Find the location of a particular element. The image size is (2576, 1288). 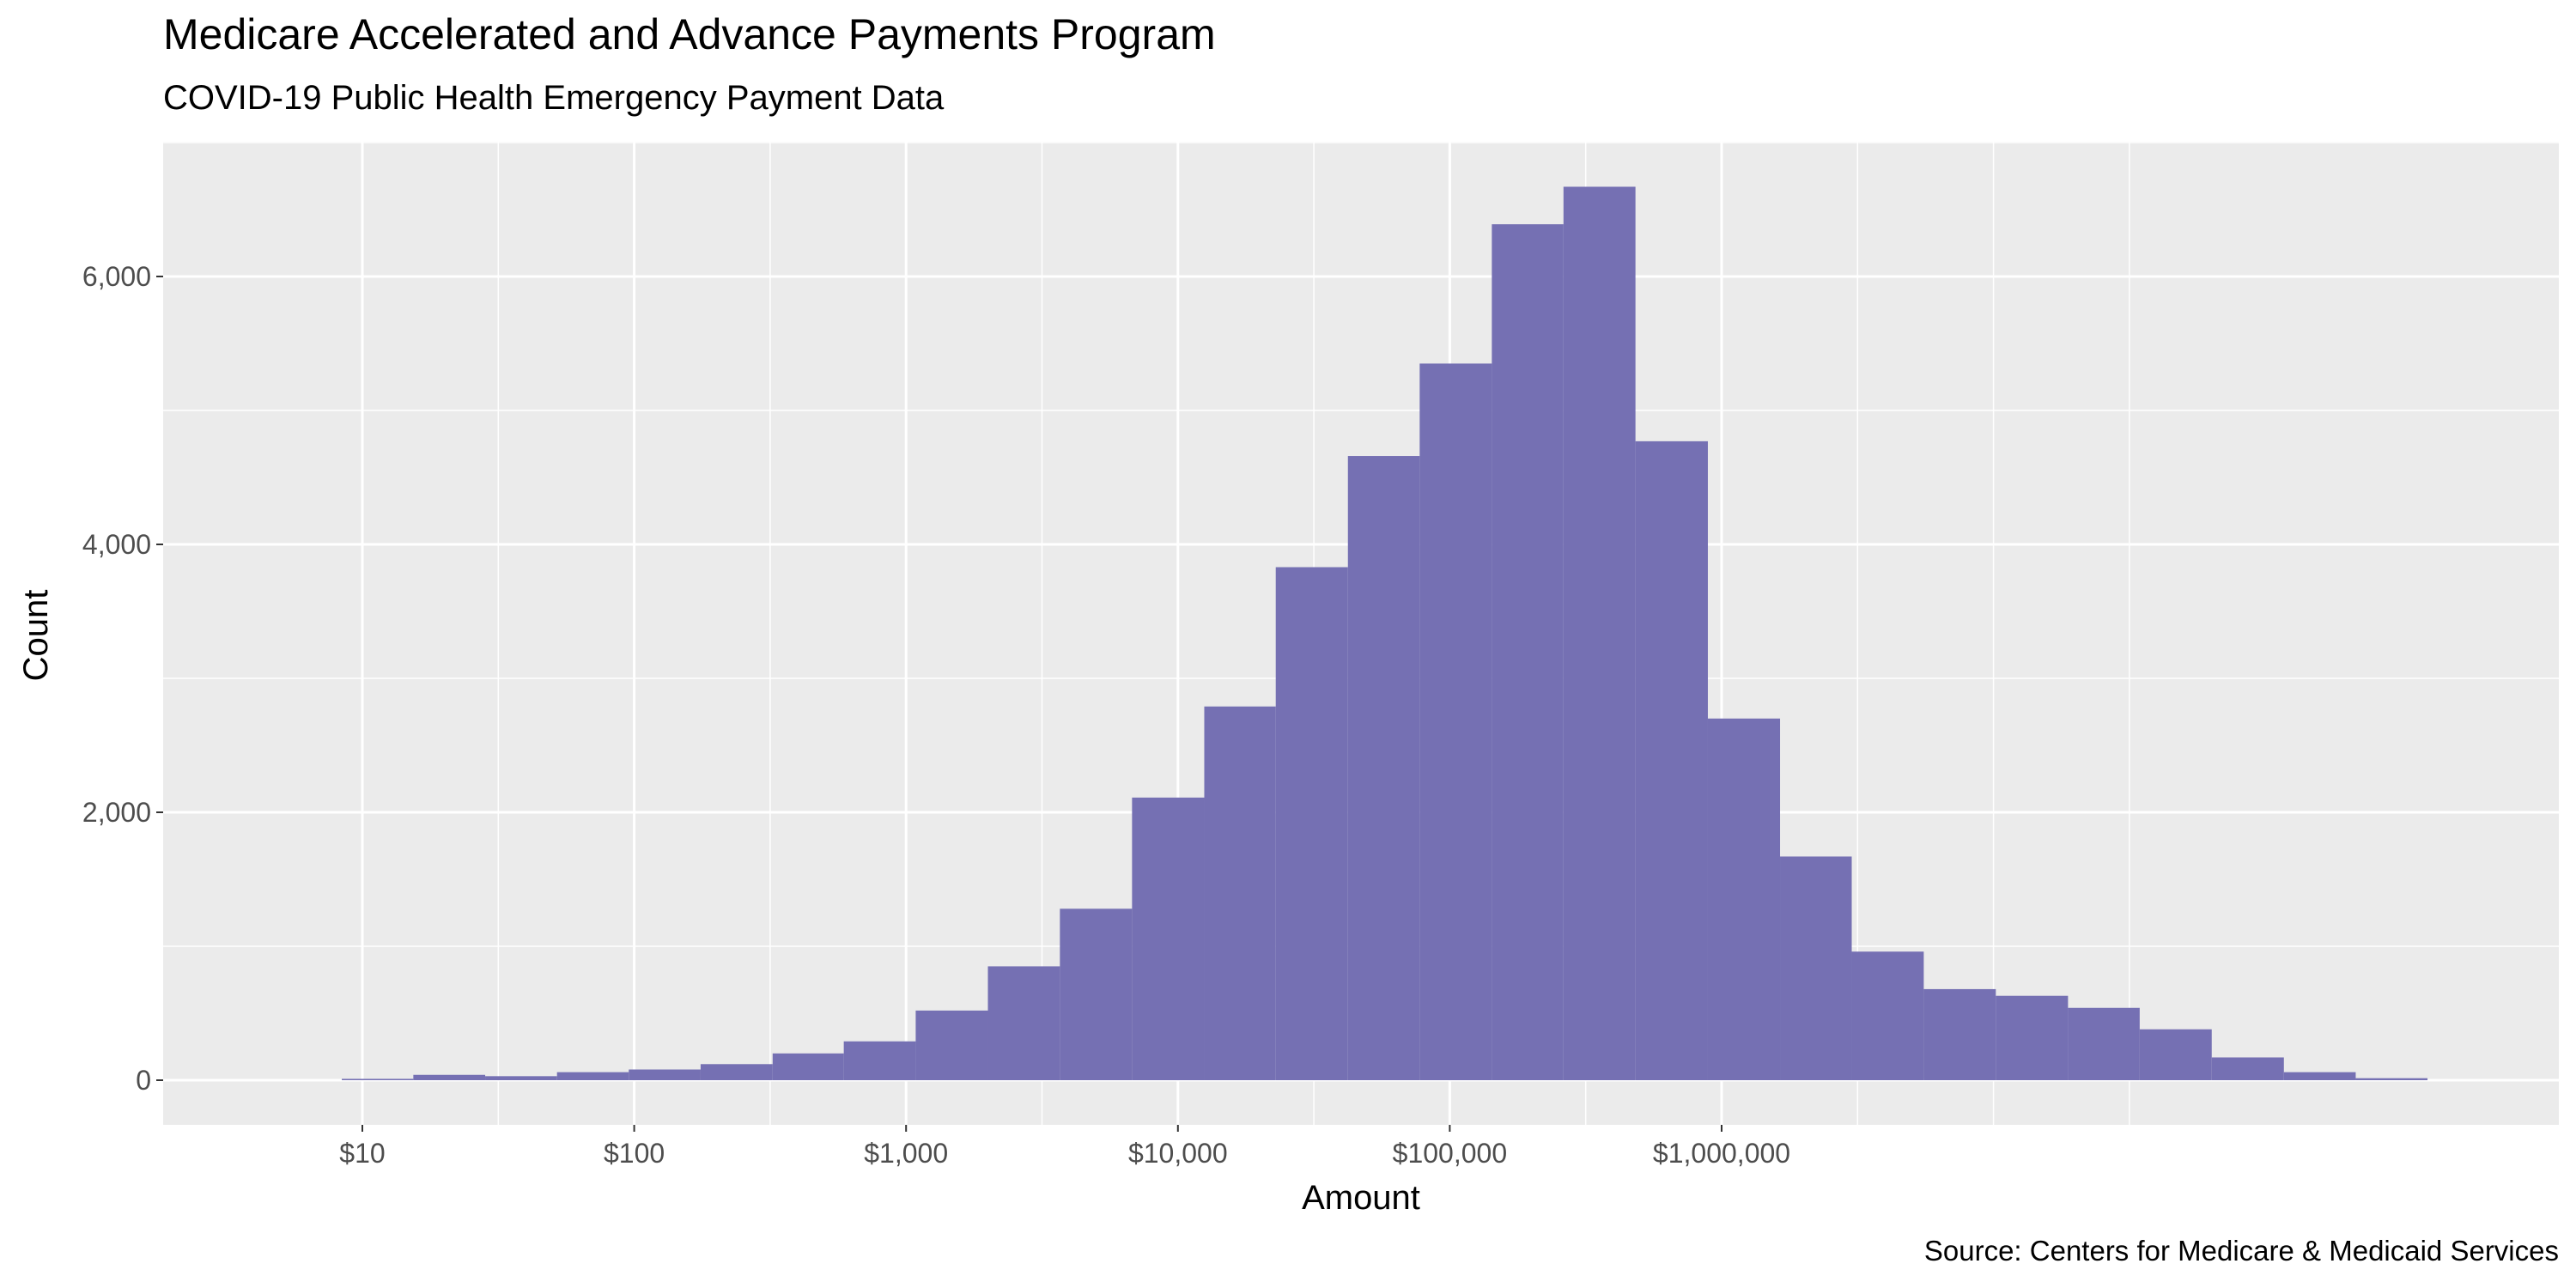

y-tick-label: 6,000 is located at coordinates (117, 276).